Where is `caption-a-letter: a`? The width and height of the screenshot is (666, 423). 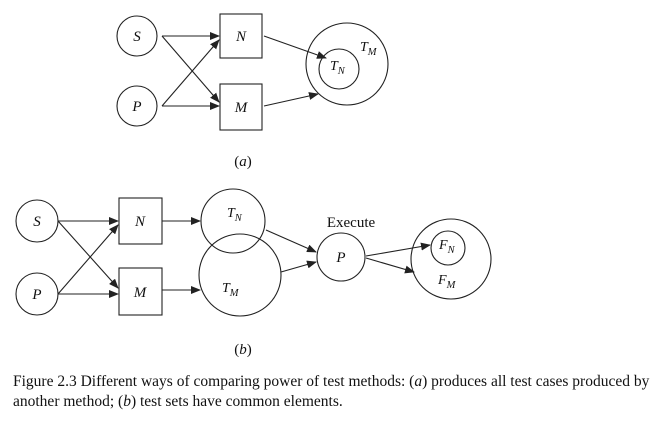 caption-a-letter: a is located at coordinates (418, 381).